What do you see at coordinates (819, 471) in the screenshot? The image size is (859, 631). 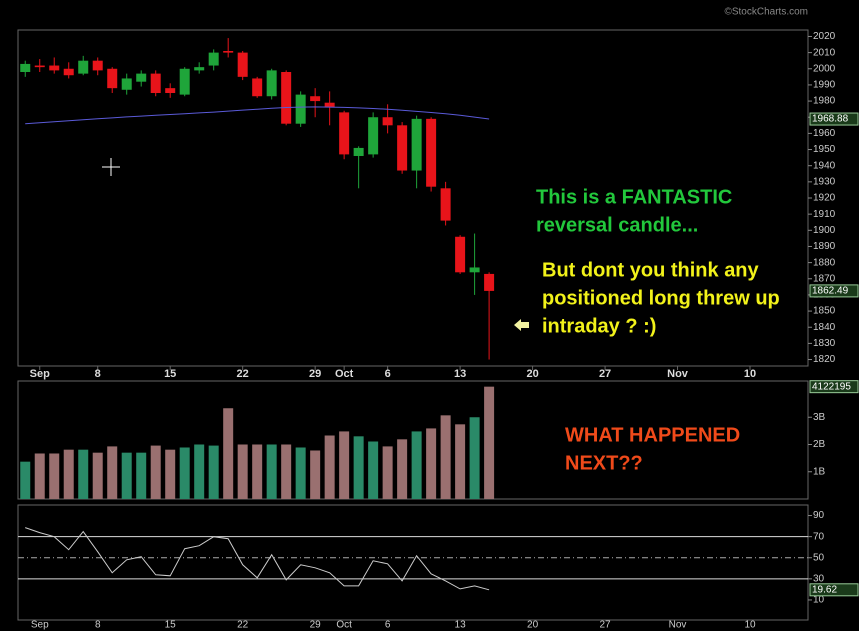 I see `y-tick-label: 1B` at bounding box center [819, 471].